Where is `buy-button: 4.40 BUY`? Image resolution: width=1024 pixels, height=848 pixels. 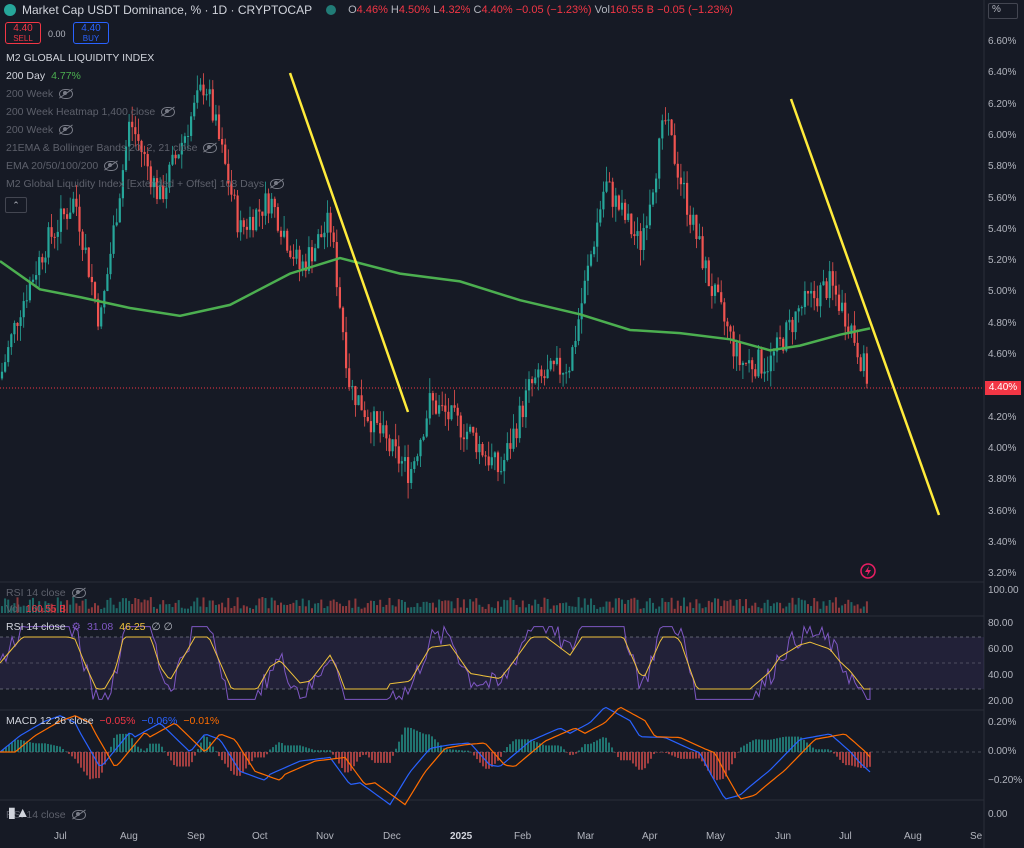 buy-button: 4.40 BUY is located at coordinates (91, 33).